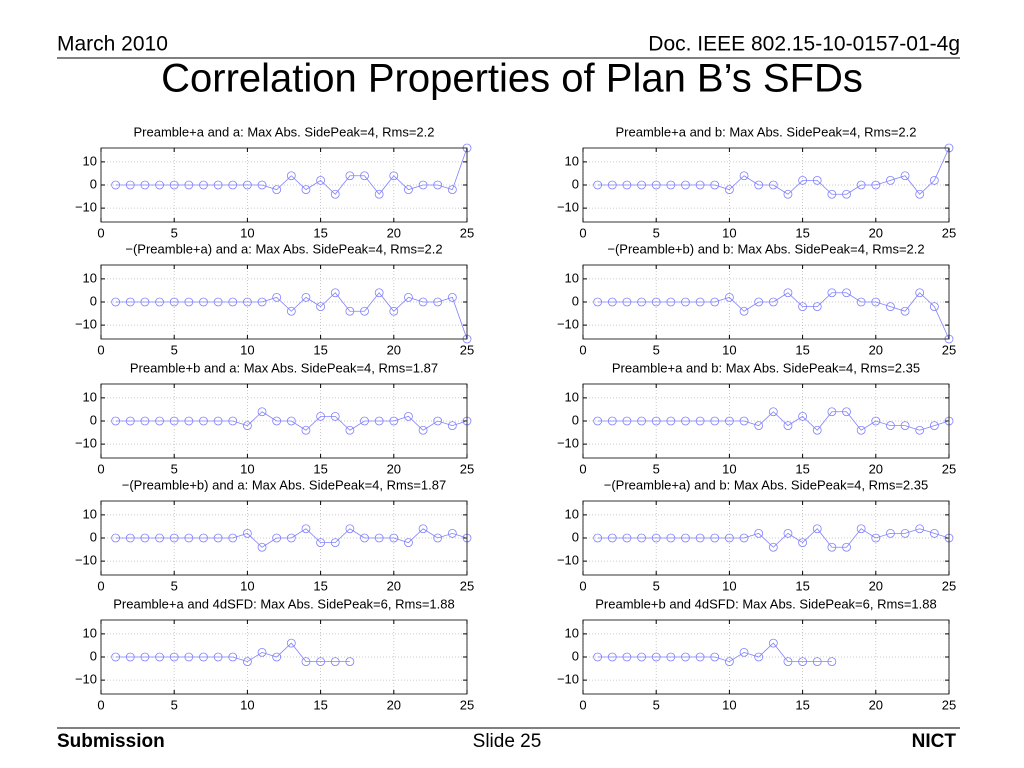 Image resolution: width=1024 pixels, height=768 pixels. I want to click on x-tick-label: 10, so click(729, 232).